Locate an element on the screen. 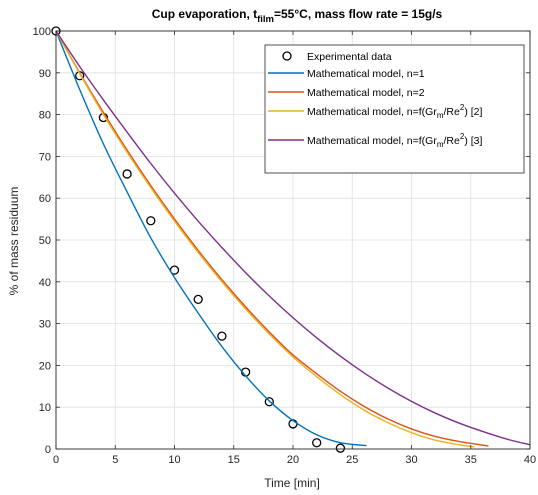  legend-label: Mathematical model, n=f(Grm/Re2) [2] is located at coordinates (394, 111).